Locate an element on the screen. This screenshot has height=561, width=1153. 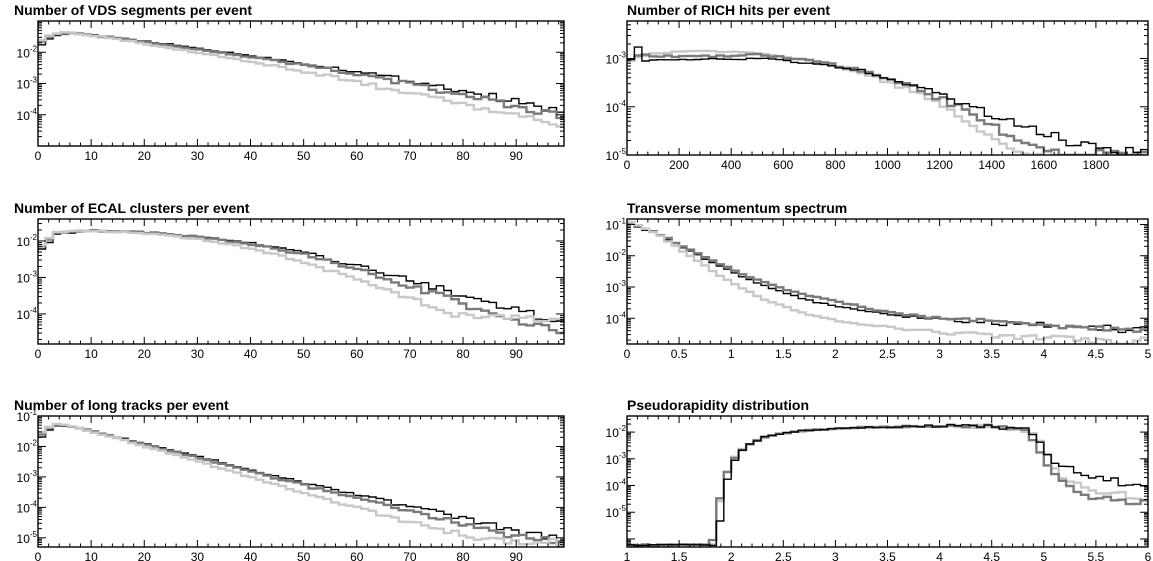
x-tick-label: 200 is located at coordinates (679, 165).